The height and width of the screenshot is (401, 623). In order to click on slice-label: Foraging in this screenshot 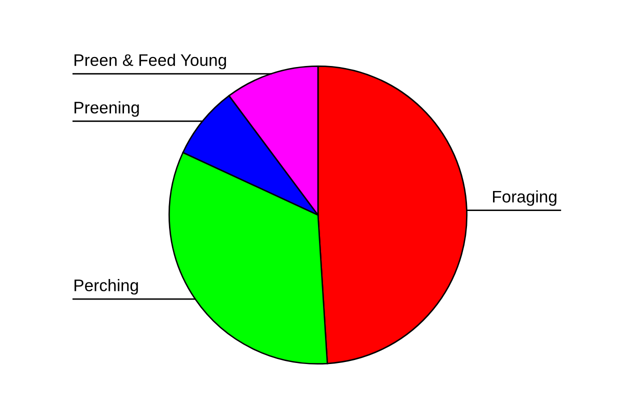, I will do `click(524, 198)`.